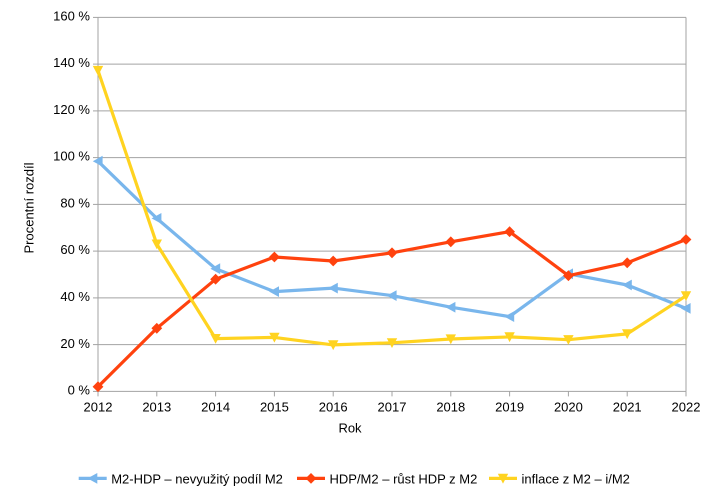 This screenshot has height=498, width=714. What do you see at coordinates (75, 296) in the screenshot?
I see `svg-text: 40 %` at bounding box center [75, 296].